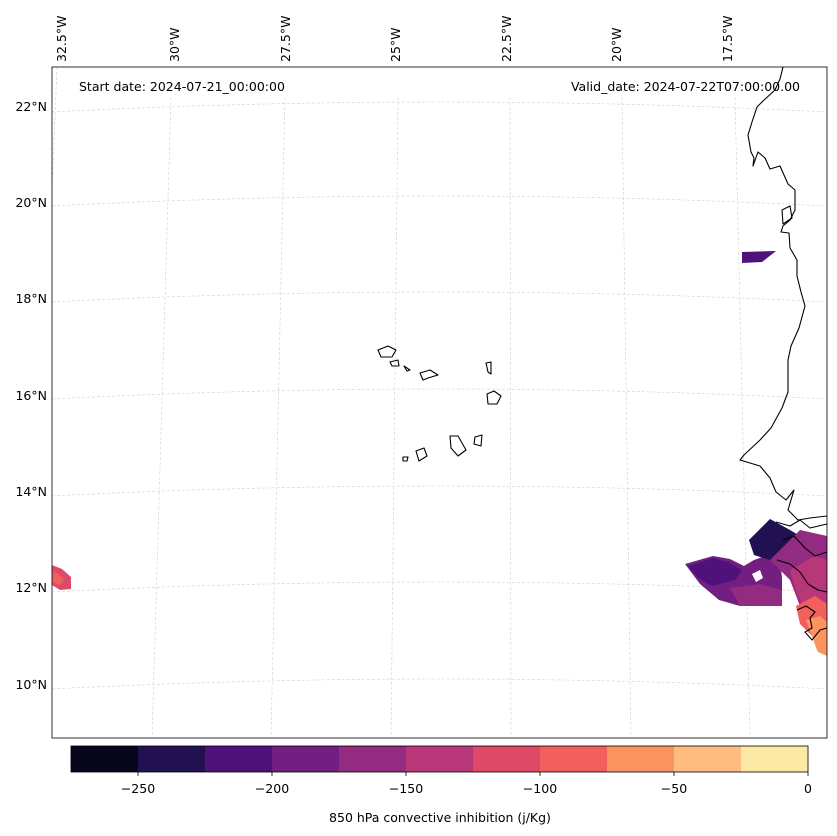 Image resolution: width=837 pixels, height=836 pixels. Describe the element at coordinates (757, 576) in the screenshot. I see `cin-region-gap` at that location.